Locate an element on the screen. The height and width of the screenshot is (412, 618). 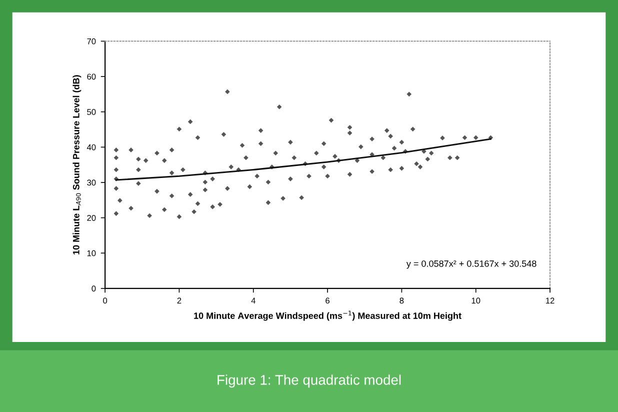
x-tick-label: 0 is located at coordinates (105, 301).